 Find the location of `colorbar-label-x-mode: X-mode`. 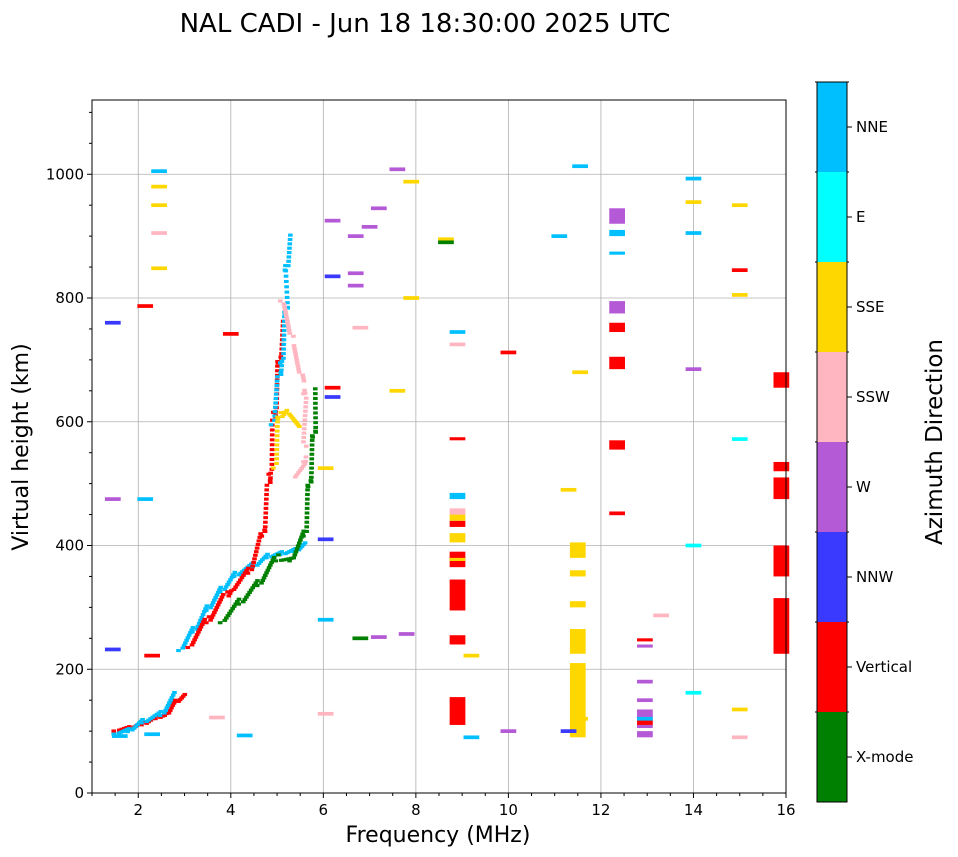

colorbar-label-x-mode: X-mode is located at coordinates (884, 757).